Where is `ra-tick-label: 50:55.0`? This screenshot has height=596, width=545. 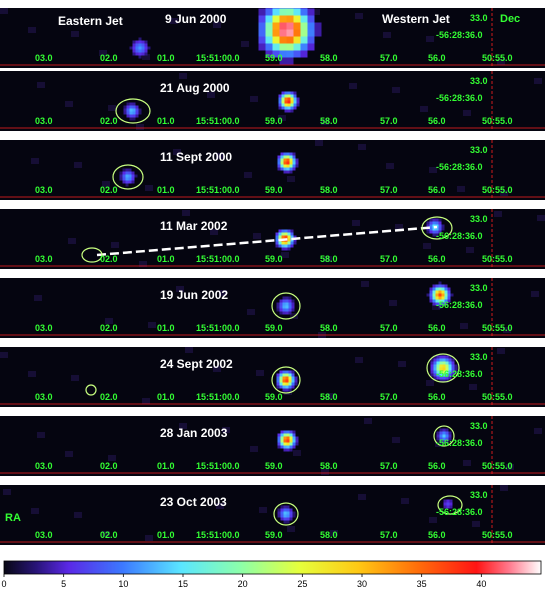 ra-tick-label: 50:55.0 is located at coordinates (497, 121).